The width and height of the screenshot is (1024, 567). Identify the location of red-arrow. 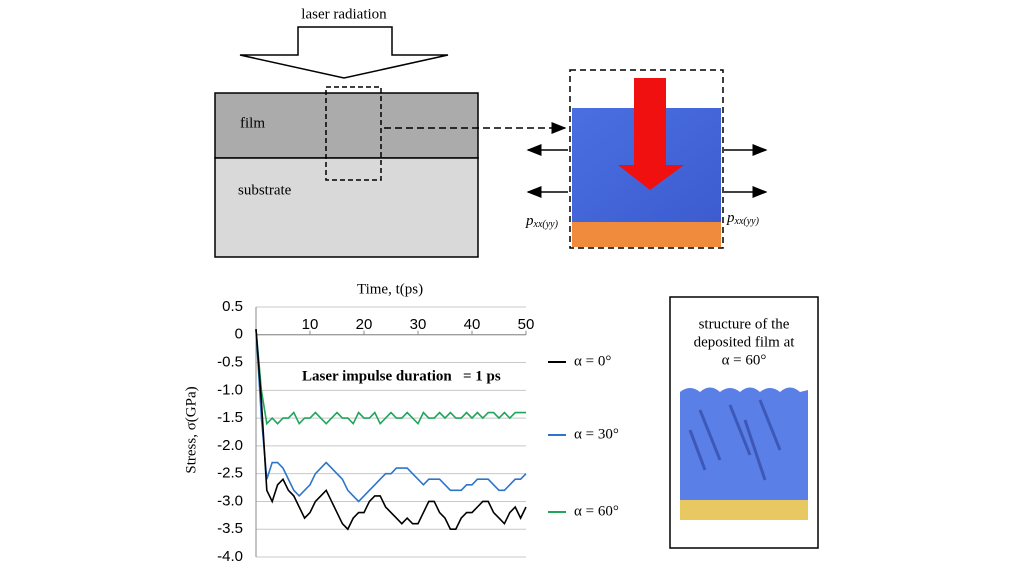
(651, 134).